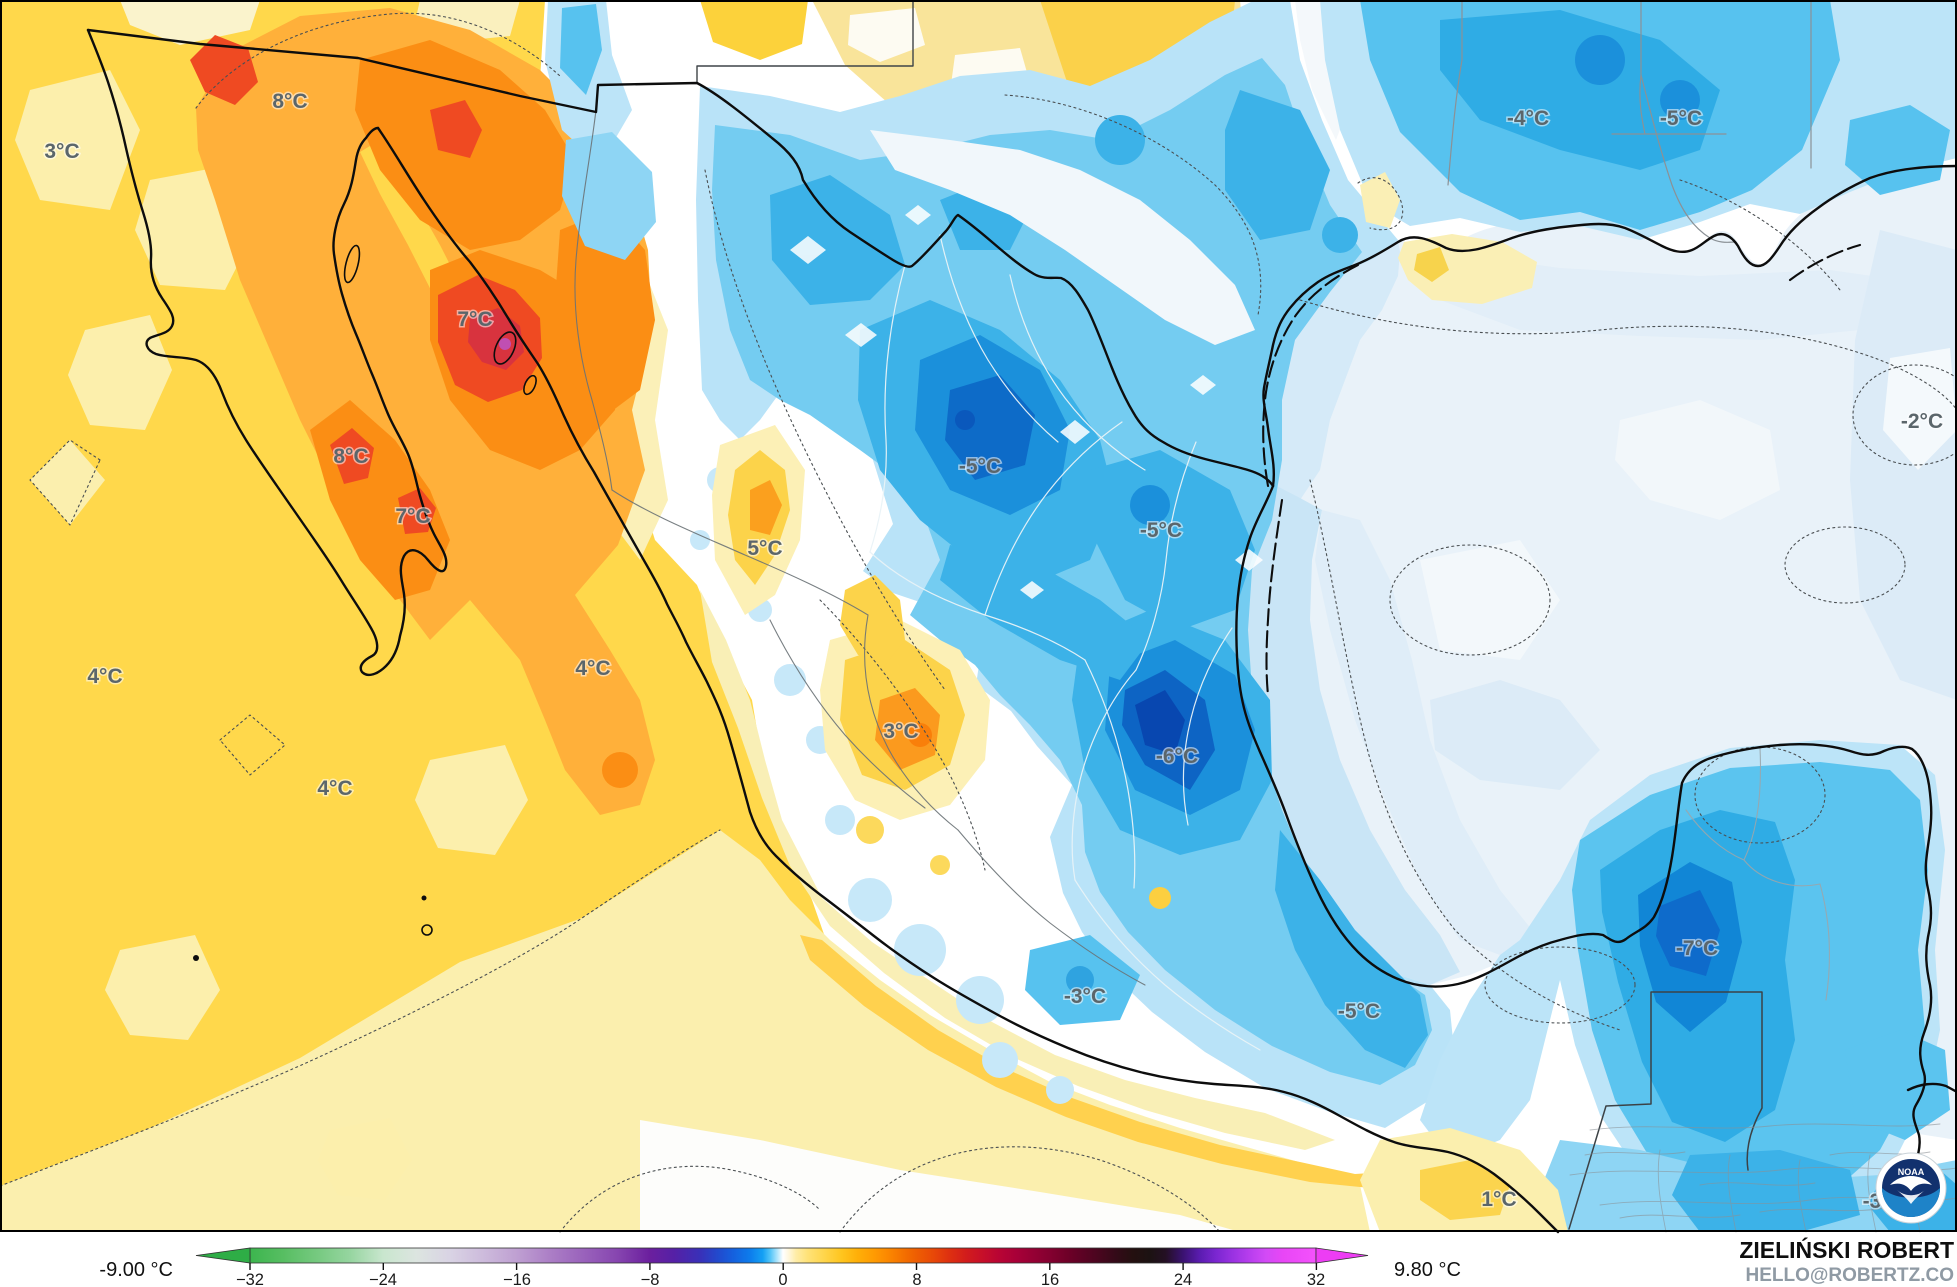 This screenshot has width=1957, height=1287. I want to click on svg-text: HELLO@ROBERTZ.CO, so click(1849, 1275).